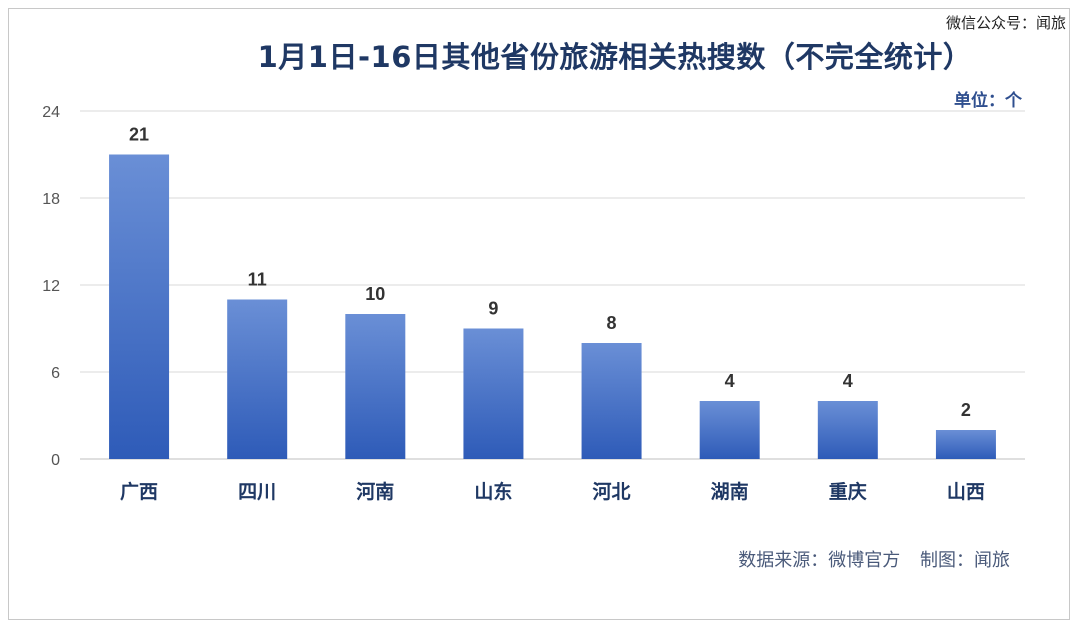  Describe the element at coordinates (493, 491) in the screenshot. I see `category-label: 山东` at that location.